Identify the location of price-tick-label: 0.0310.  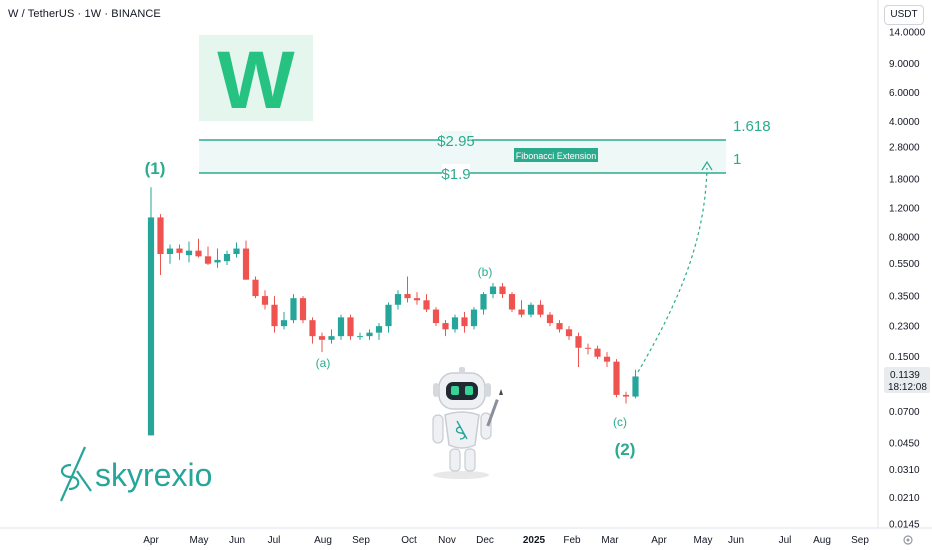
(904, 470).